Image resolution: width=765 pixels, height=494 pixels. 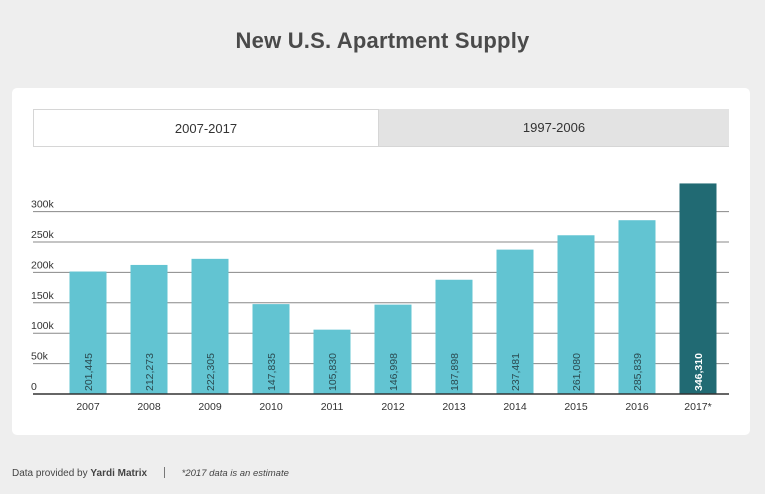 What do you see at coordinates (516, 372) in the screenshot?
I see `bar-value-label: 237,481` at bounding box center [516, 372].